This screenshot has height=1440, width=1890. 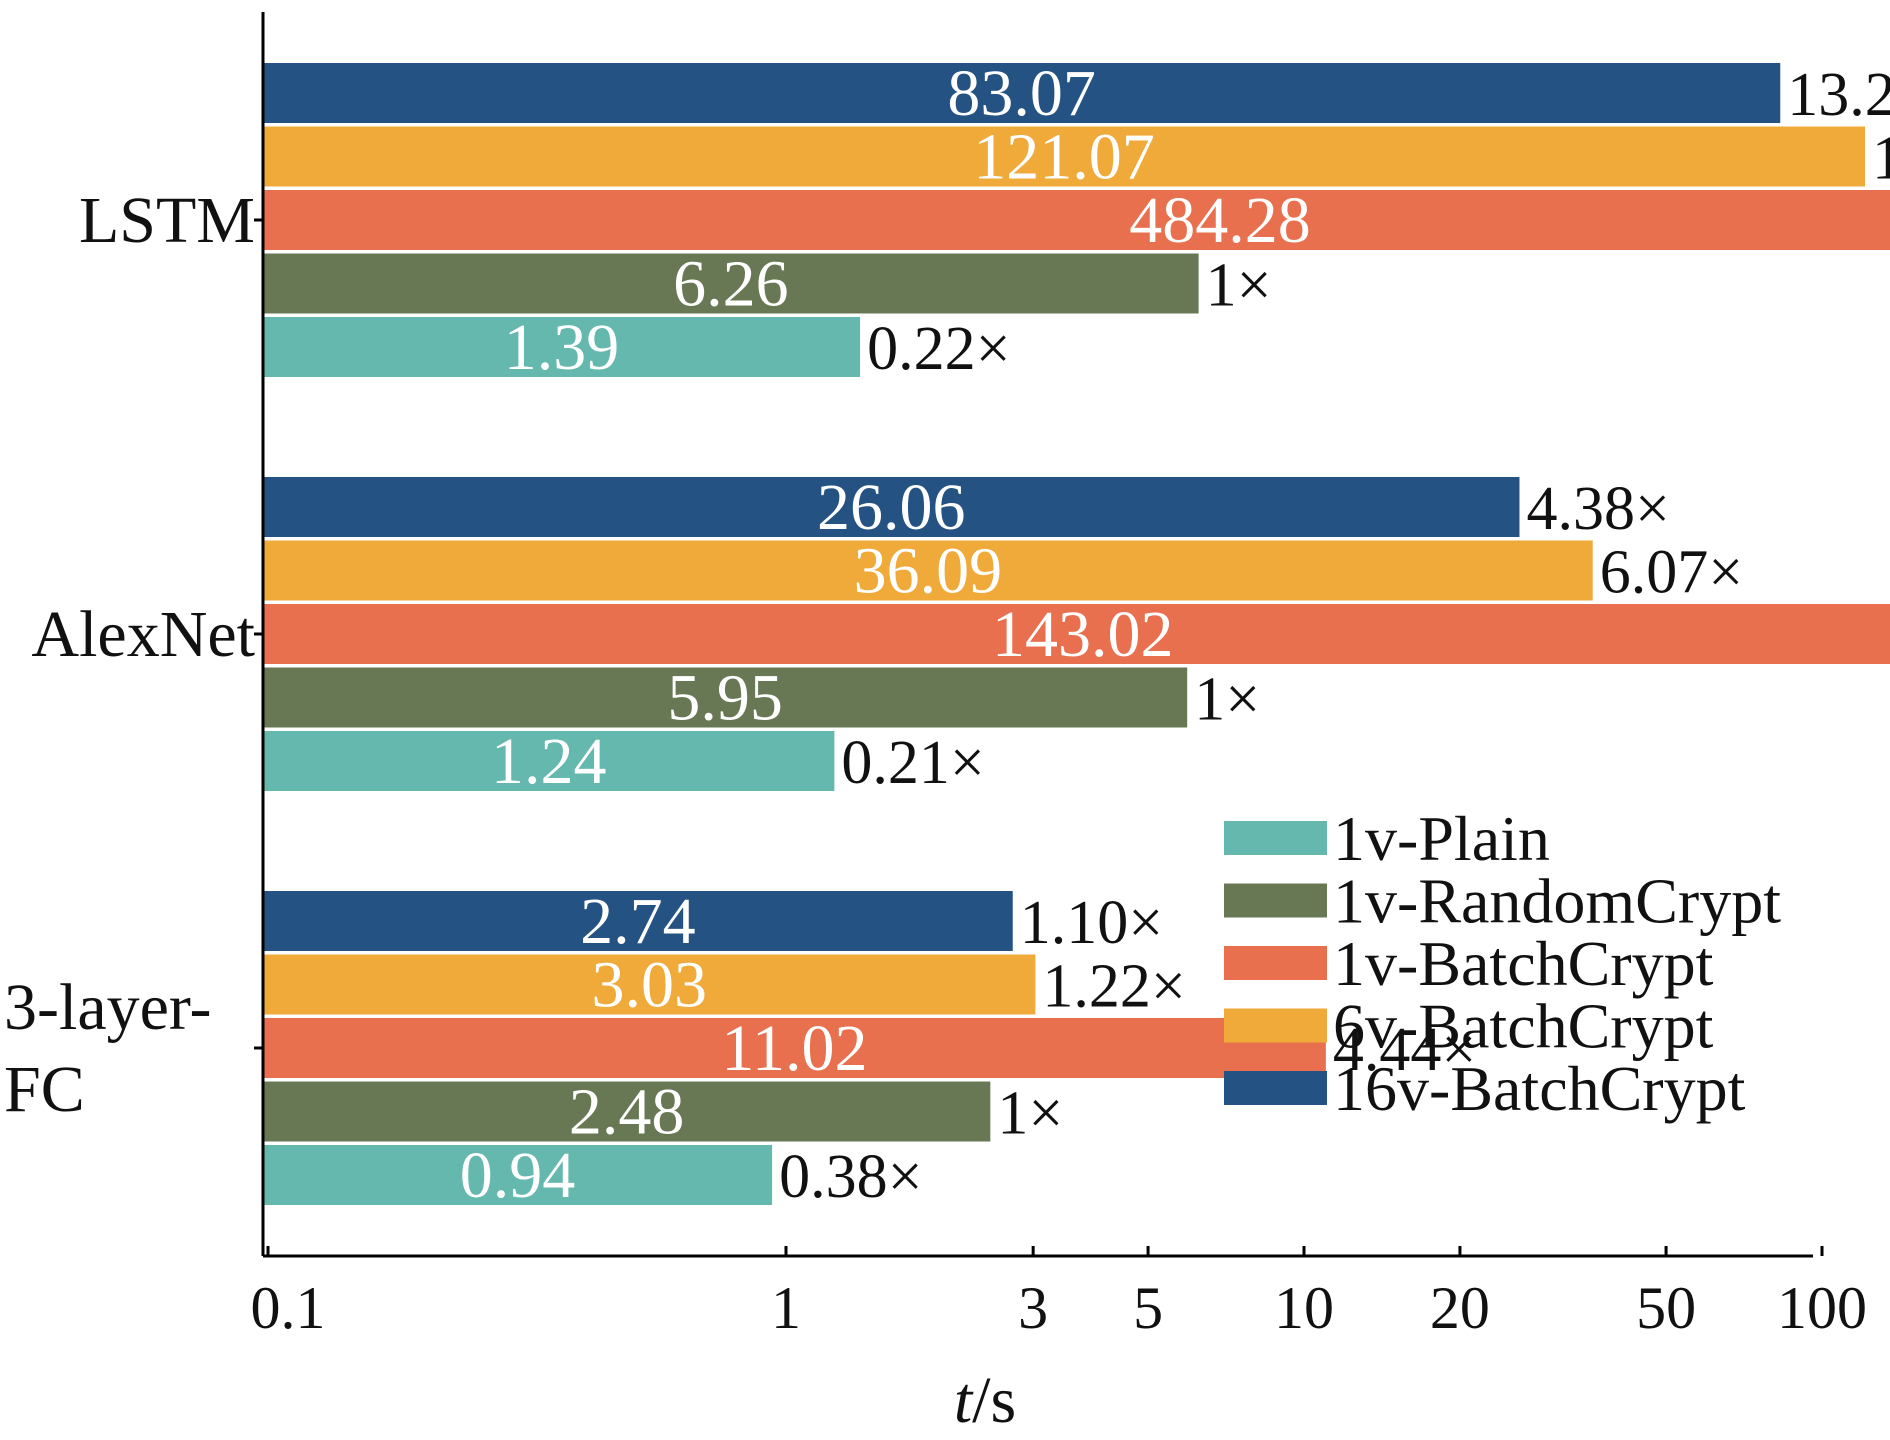 I want to click on legend-label-1v-batchcrypt: 1v-BatchCrypt, so click(x=1523, y=963).